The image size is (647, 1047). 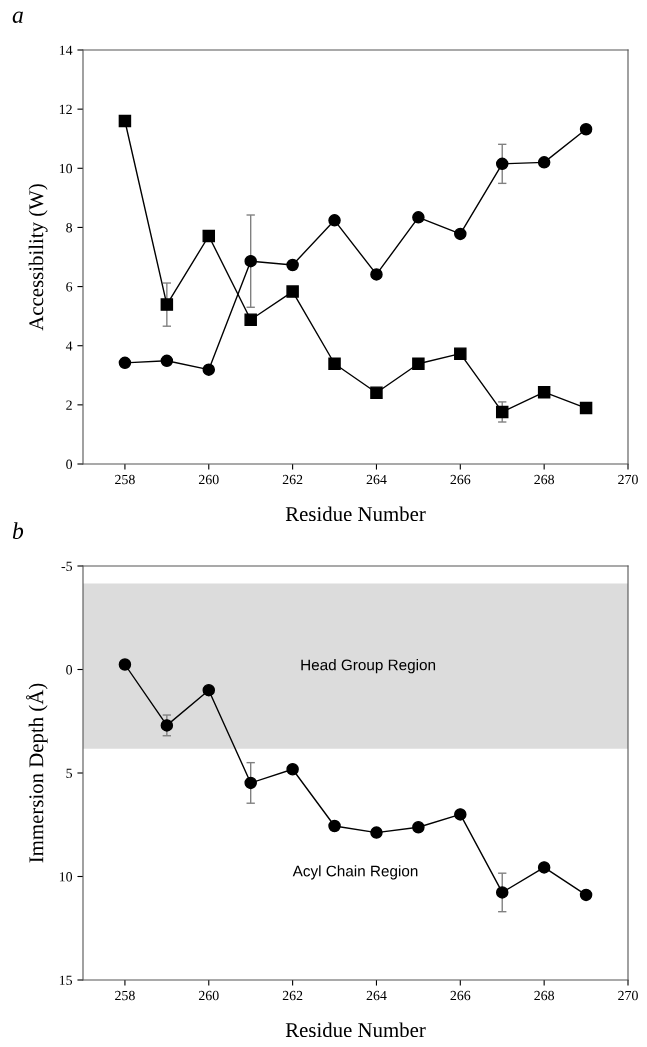 I want to click on y-tick-label: 5, so click(x=69, y=773).